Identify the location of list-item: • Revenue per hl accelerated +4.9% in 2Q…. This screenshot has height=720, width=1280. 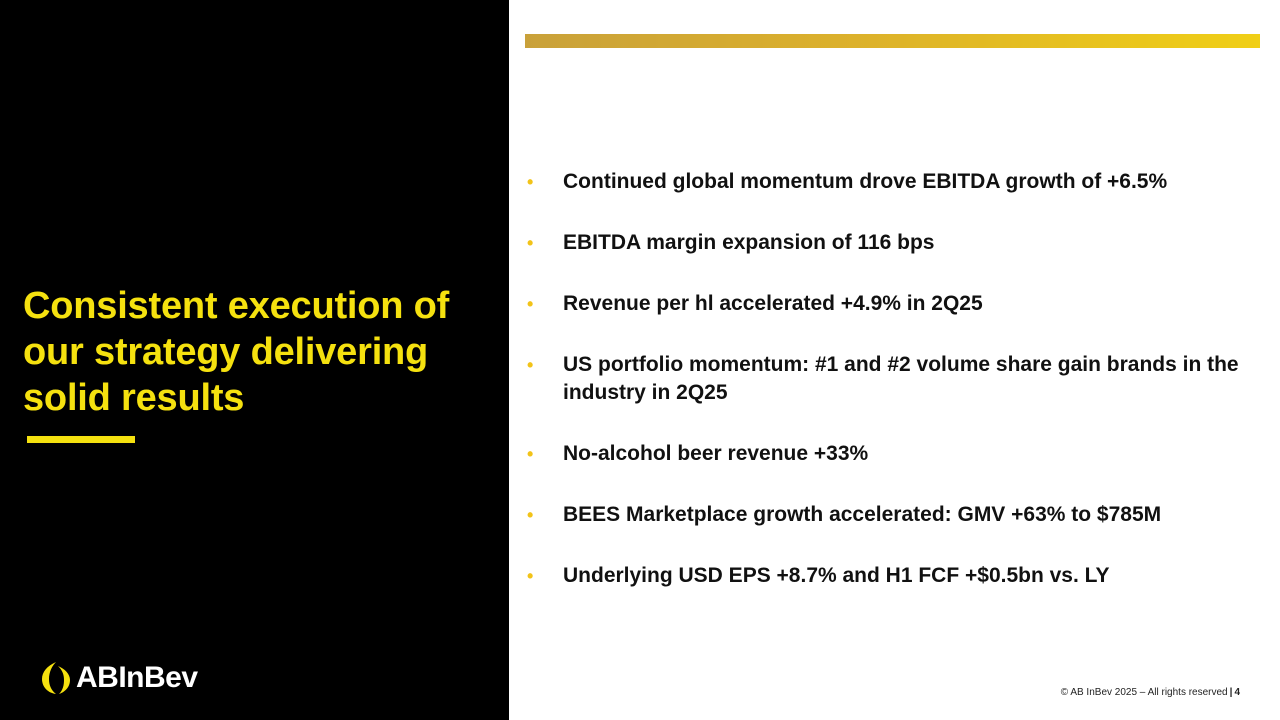
(890, 304).